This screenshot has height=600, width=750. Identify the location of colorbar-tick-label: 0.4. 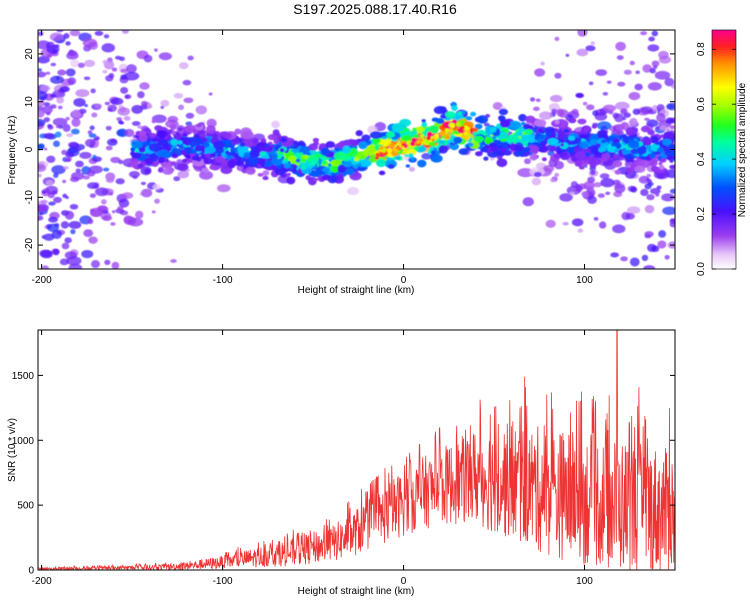
(701, 159).